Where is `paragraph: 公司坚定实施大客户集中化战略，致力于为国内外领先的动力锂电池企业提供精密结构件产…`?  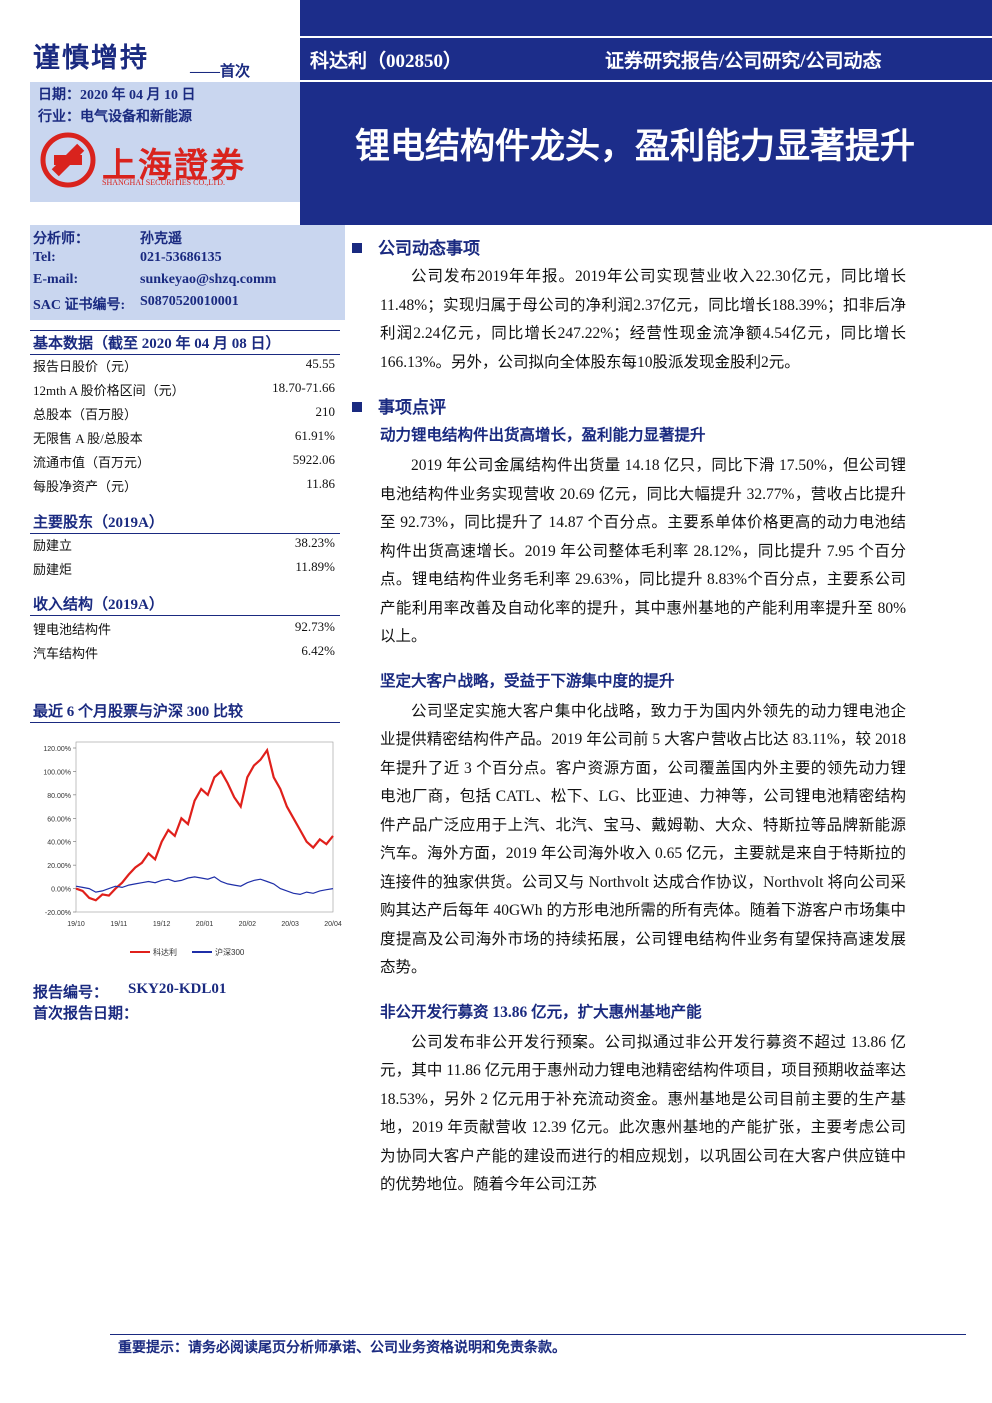
paragraph: 公司坚定实施大客户集中化战略，致力于为国内外领先的动力锂电池企业提供精密结构件产… is located at coordinates (643, 839).